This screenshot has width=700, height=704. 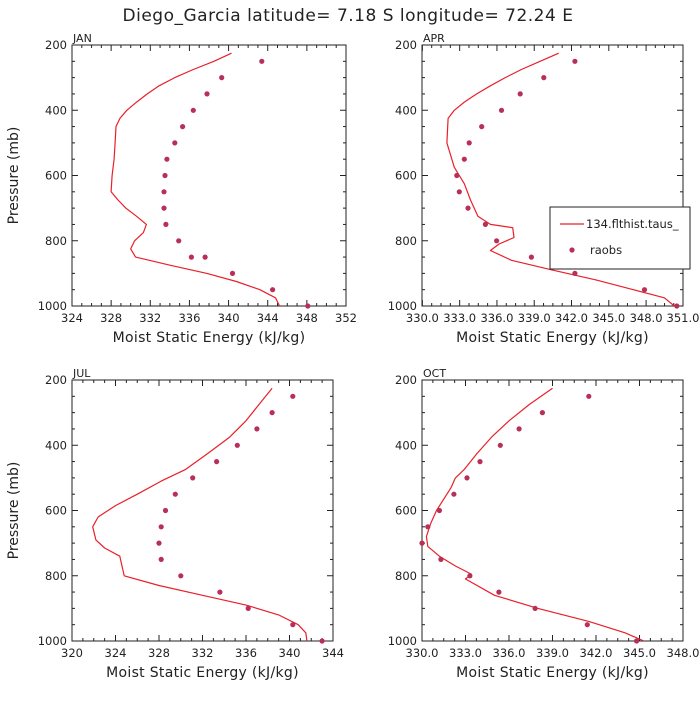 I want to click on x-tick-label: 348.0, so click(x=683, y=653).